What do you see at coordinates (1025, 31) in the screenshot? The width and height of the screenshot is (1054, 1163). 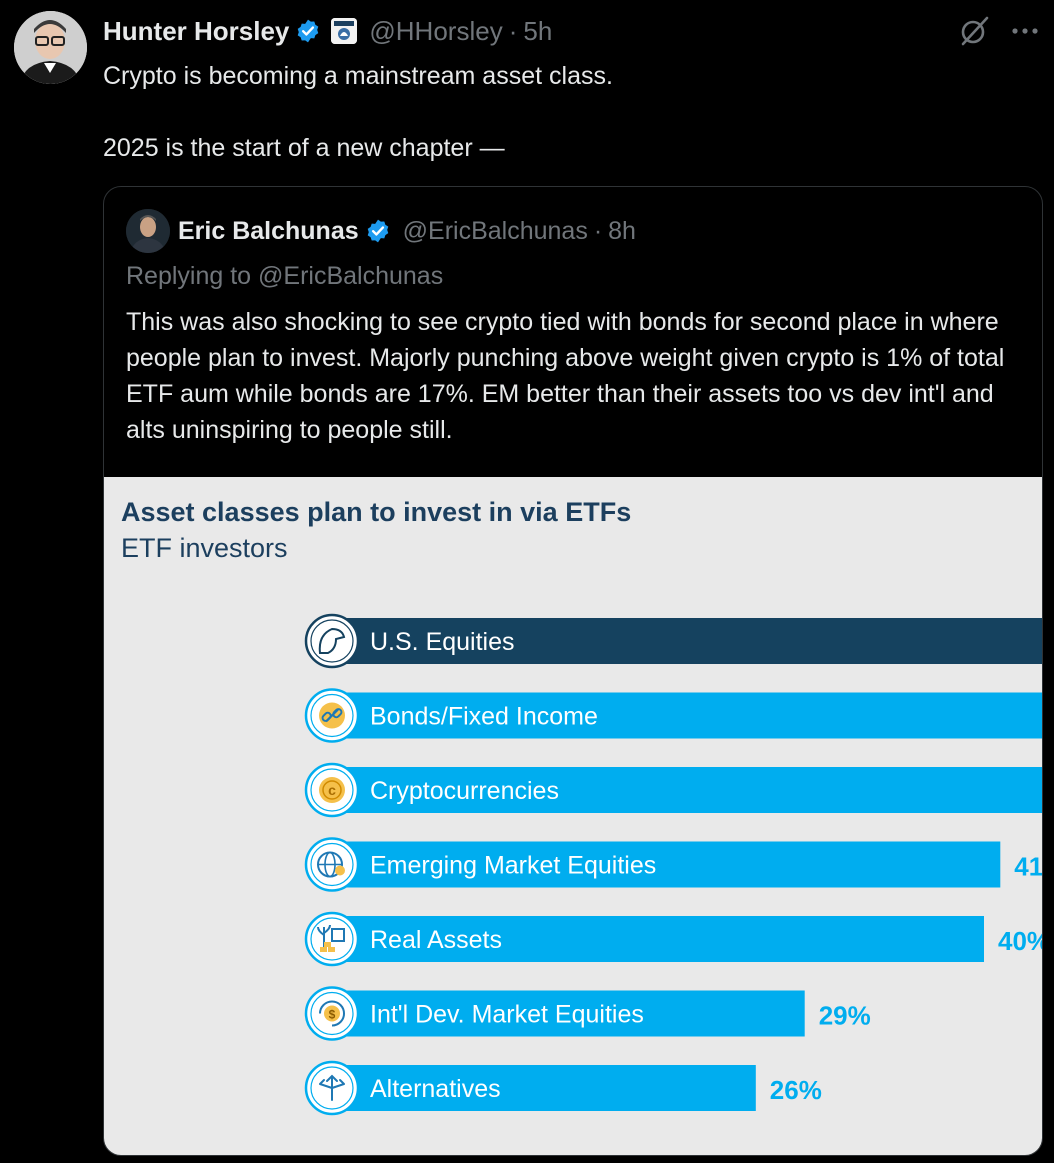 I see `more-icon` at bounding box center [1025, 31].